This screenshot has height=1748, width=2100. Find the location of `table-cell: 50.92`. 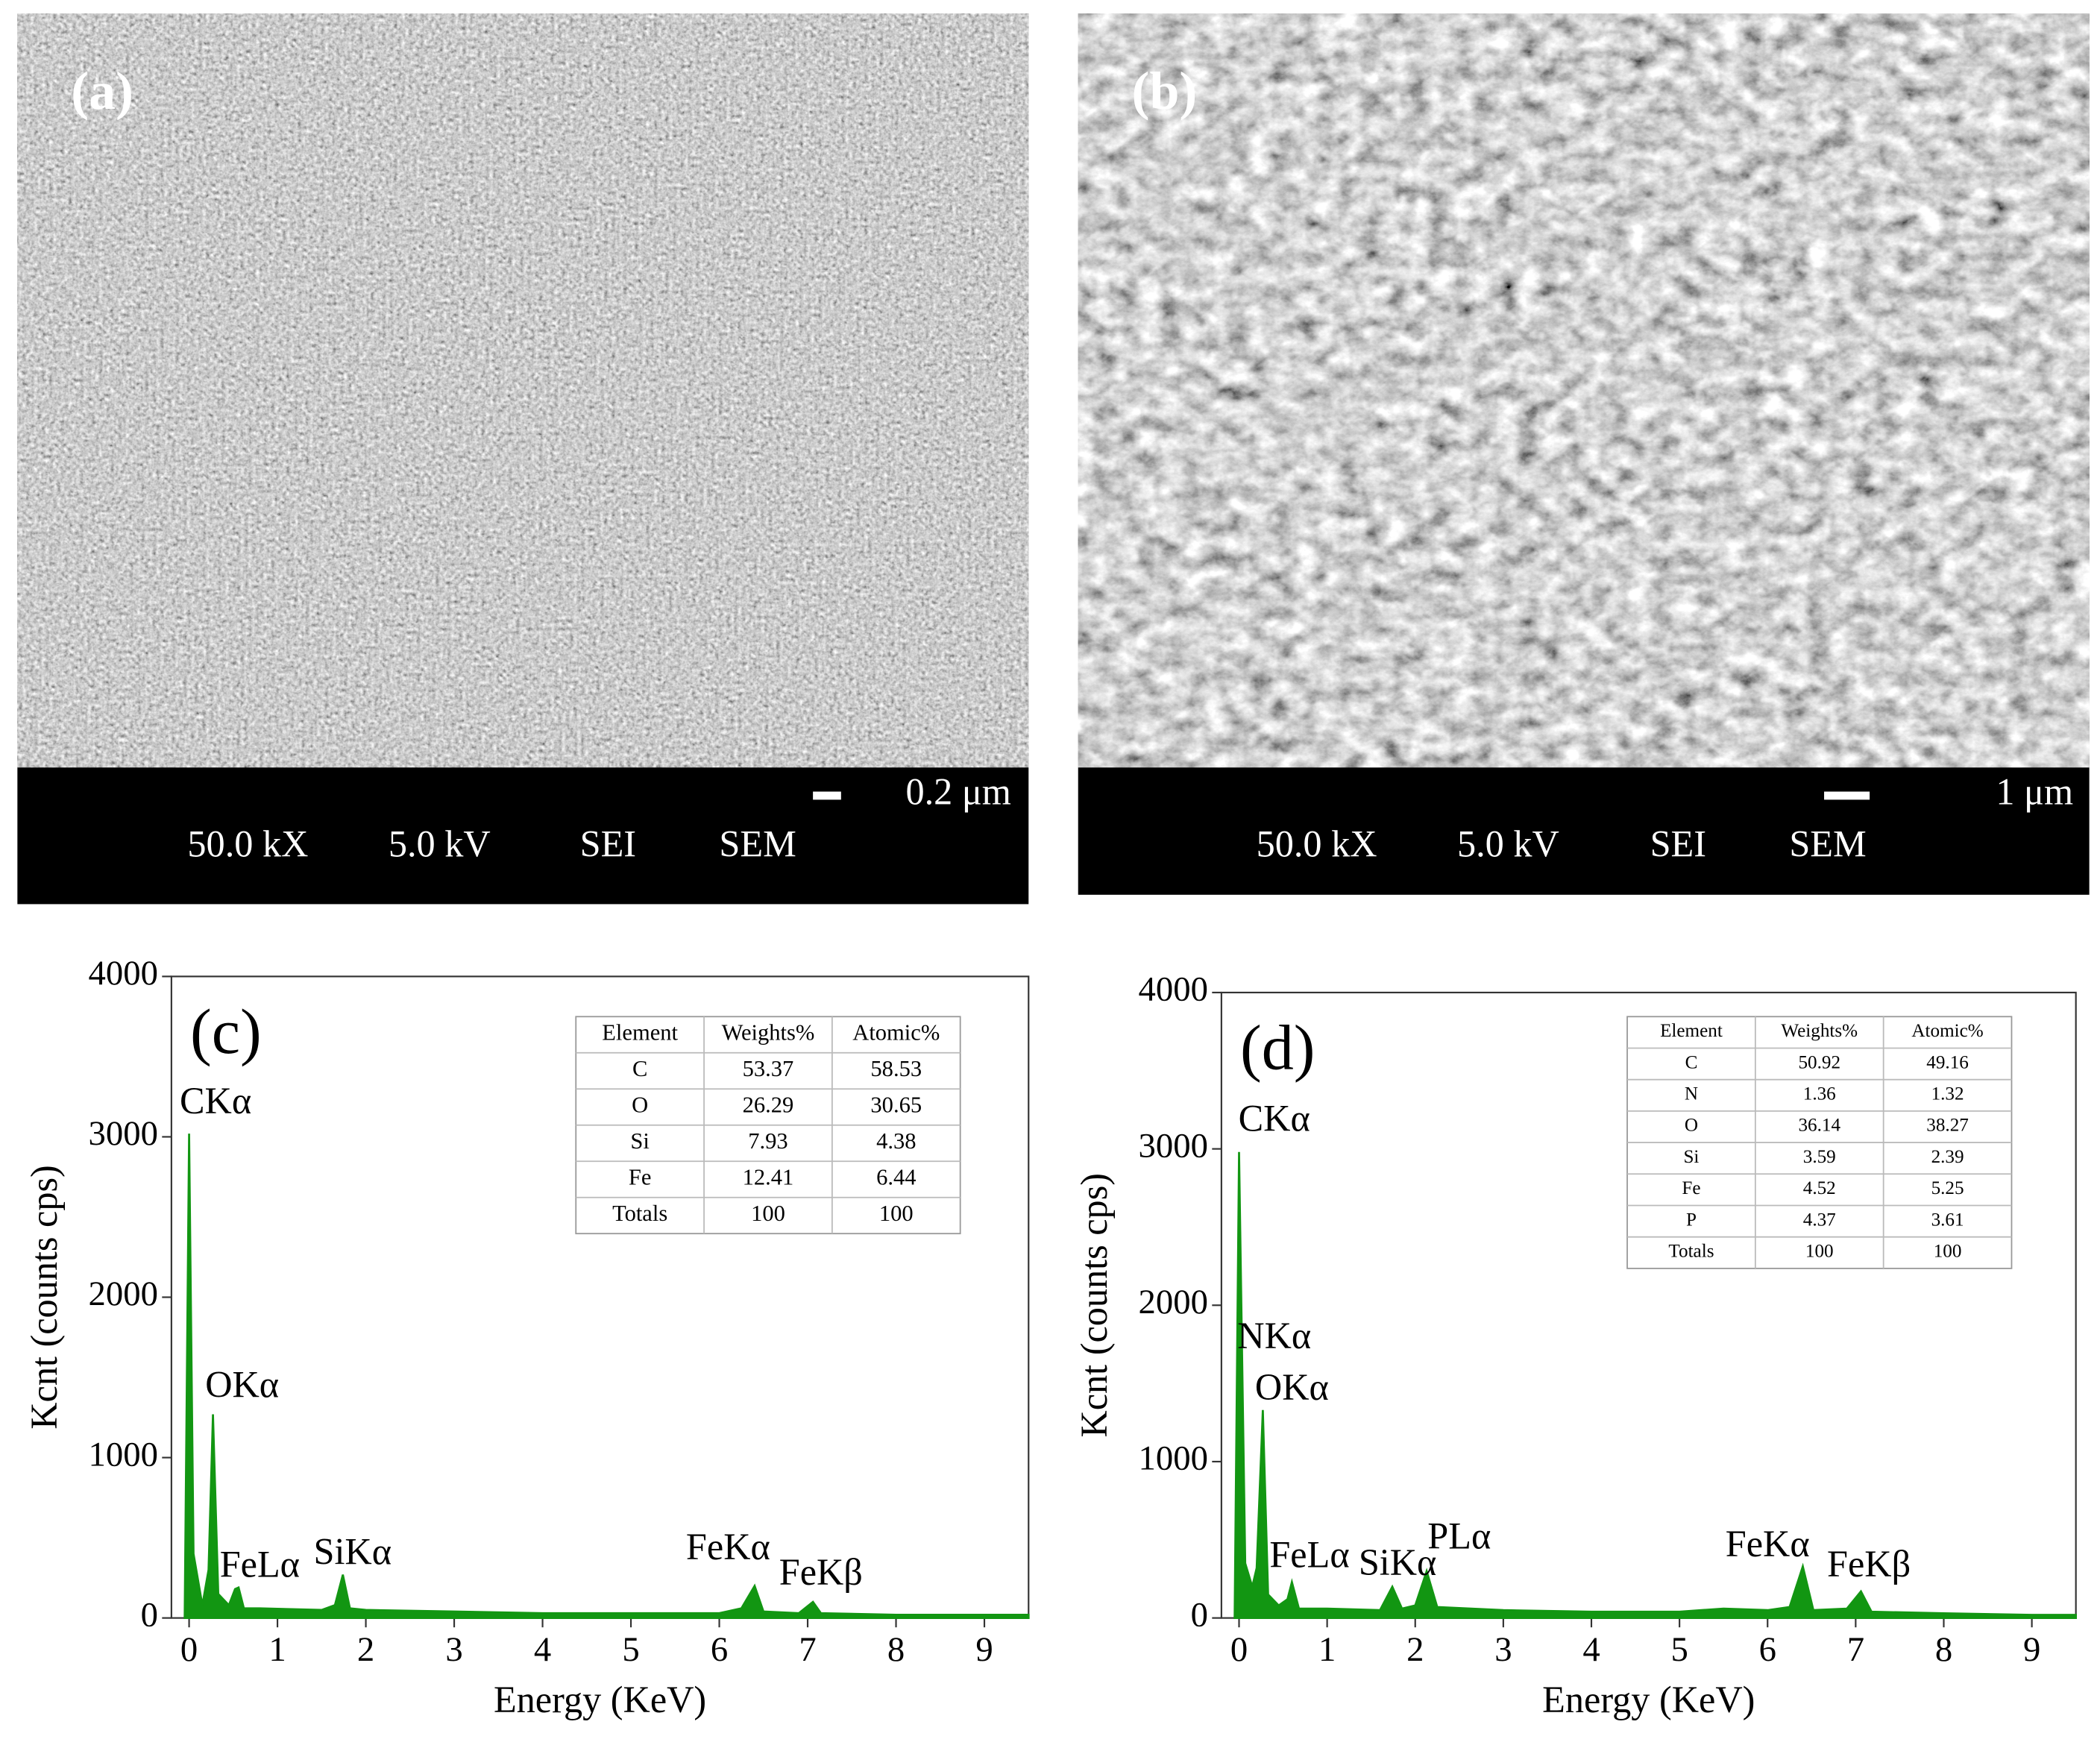

table-cell: 50.92 is located at coordinates (1819, 1062).